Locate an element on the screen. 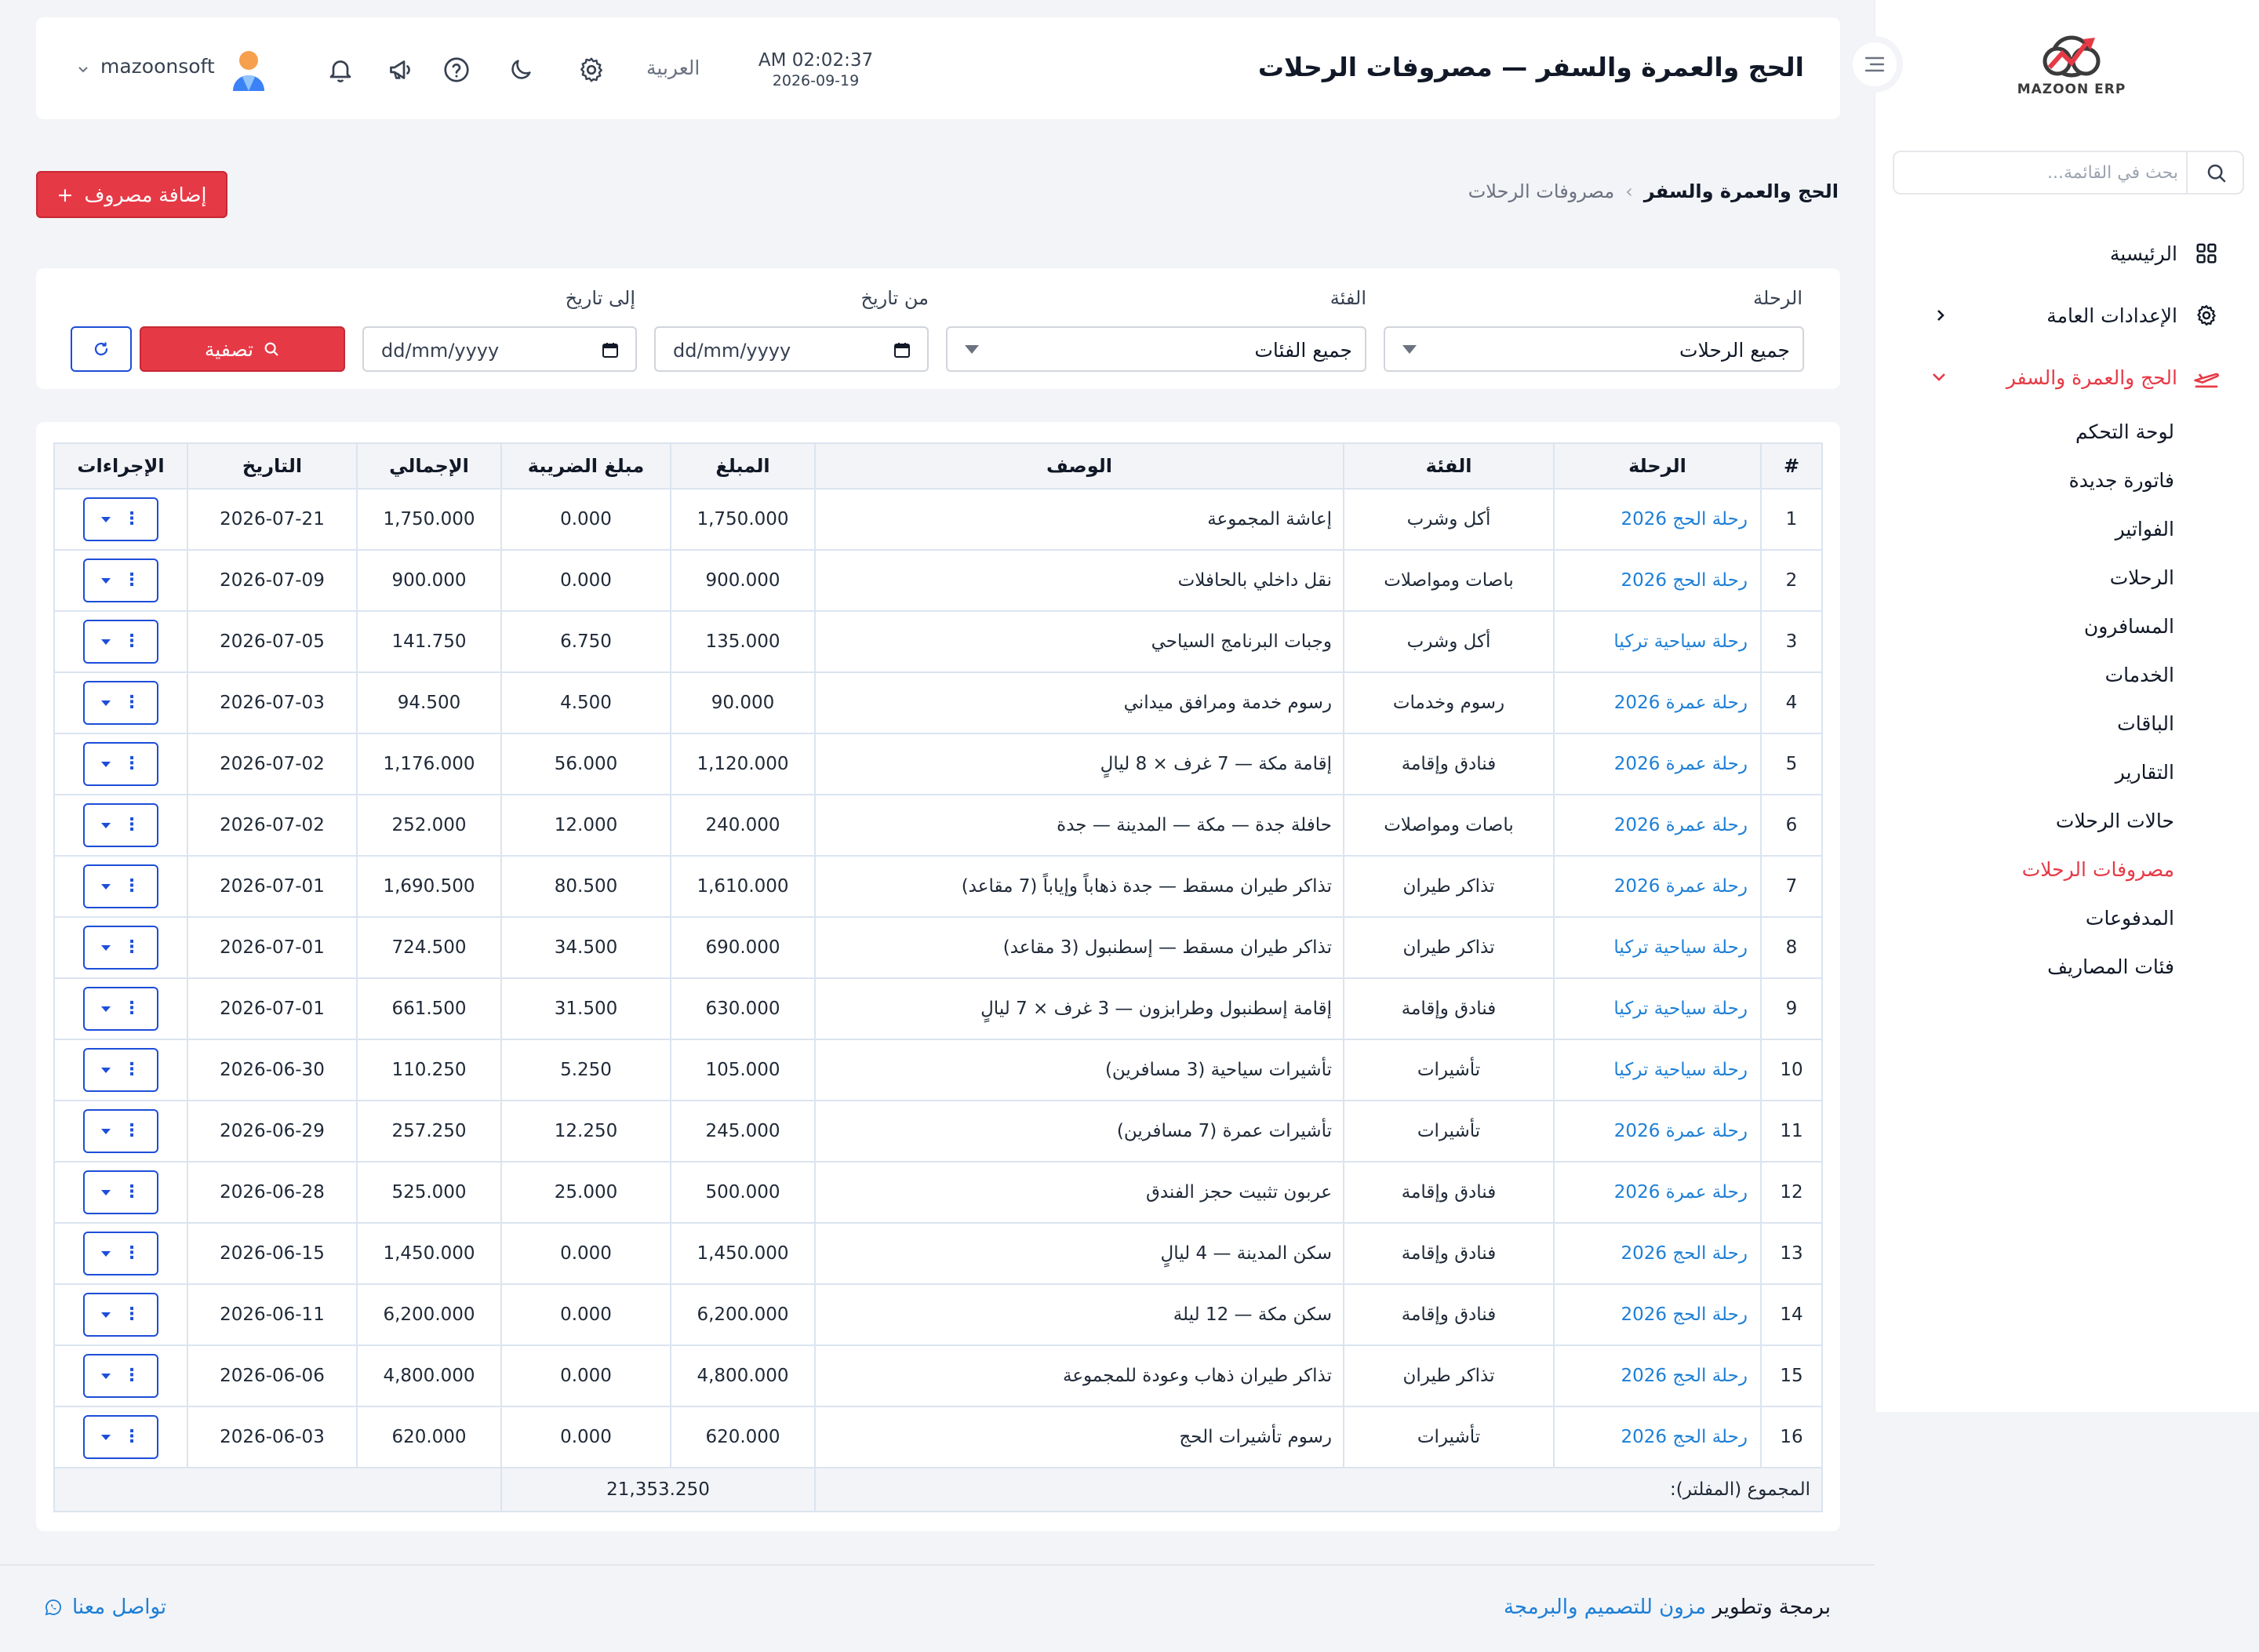 This screenshot has width=2259, height=1652. user-name: mazoonsoft is located at coordinates (157, 67).